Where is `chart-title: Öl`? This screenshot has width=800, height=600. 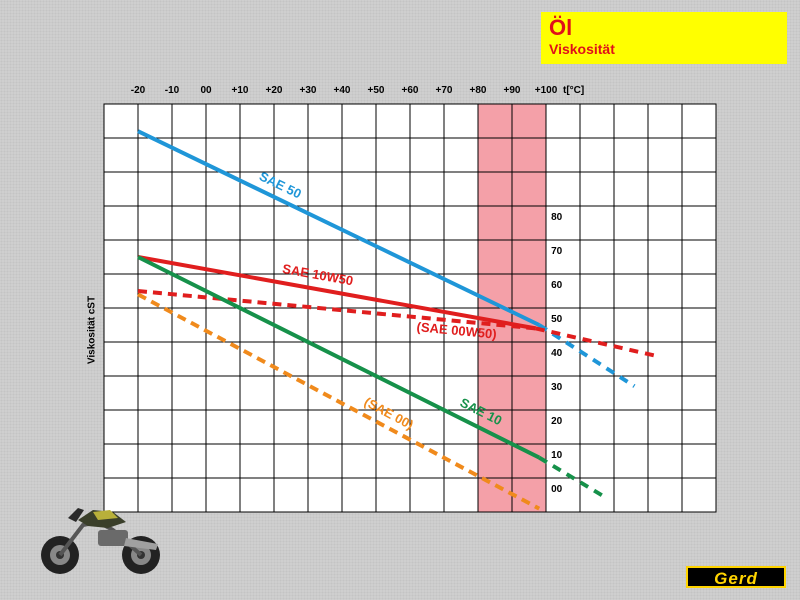
chart-title: Öl is located at coordinates (561, 27).